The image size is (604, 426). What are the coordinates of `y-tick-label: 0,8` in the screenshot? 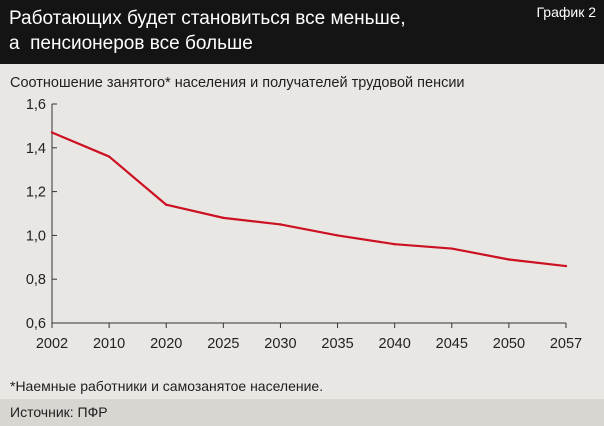 It's located at (36, 280).